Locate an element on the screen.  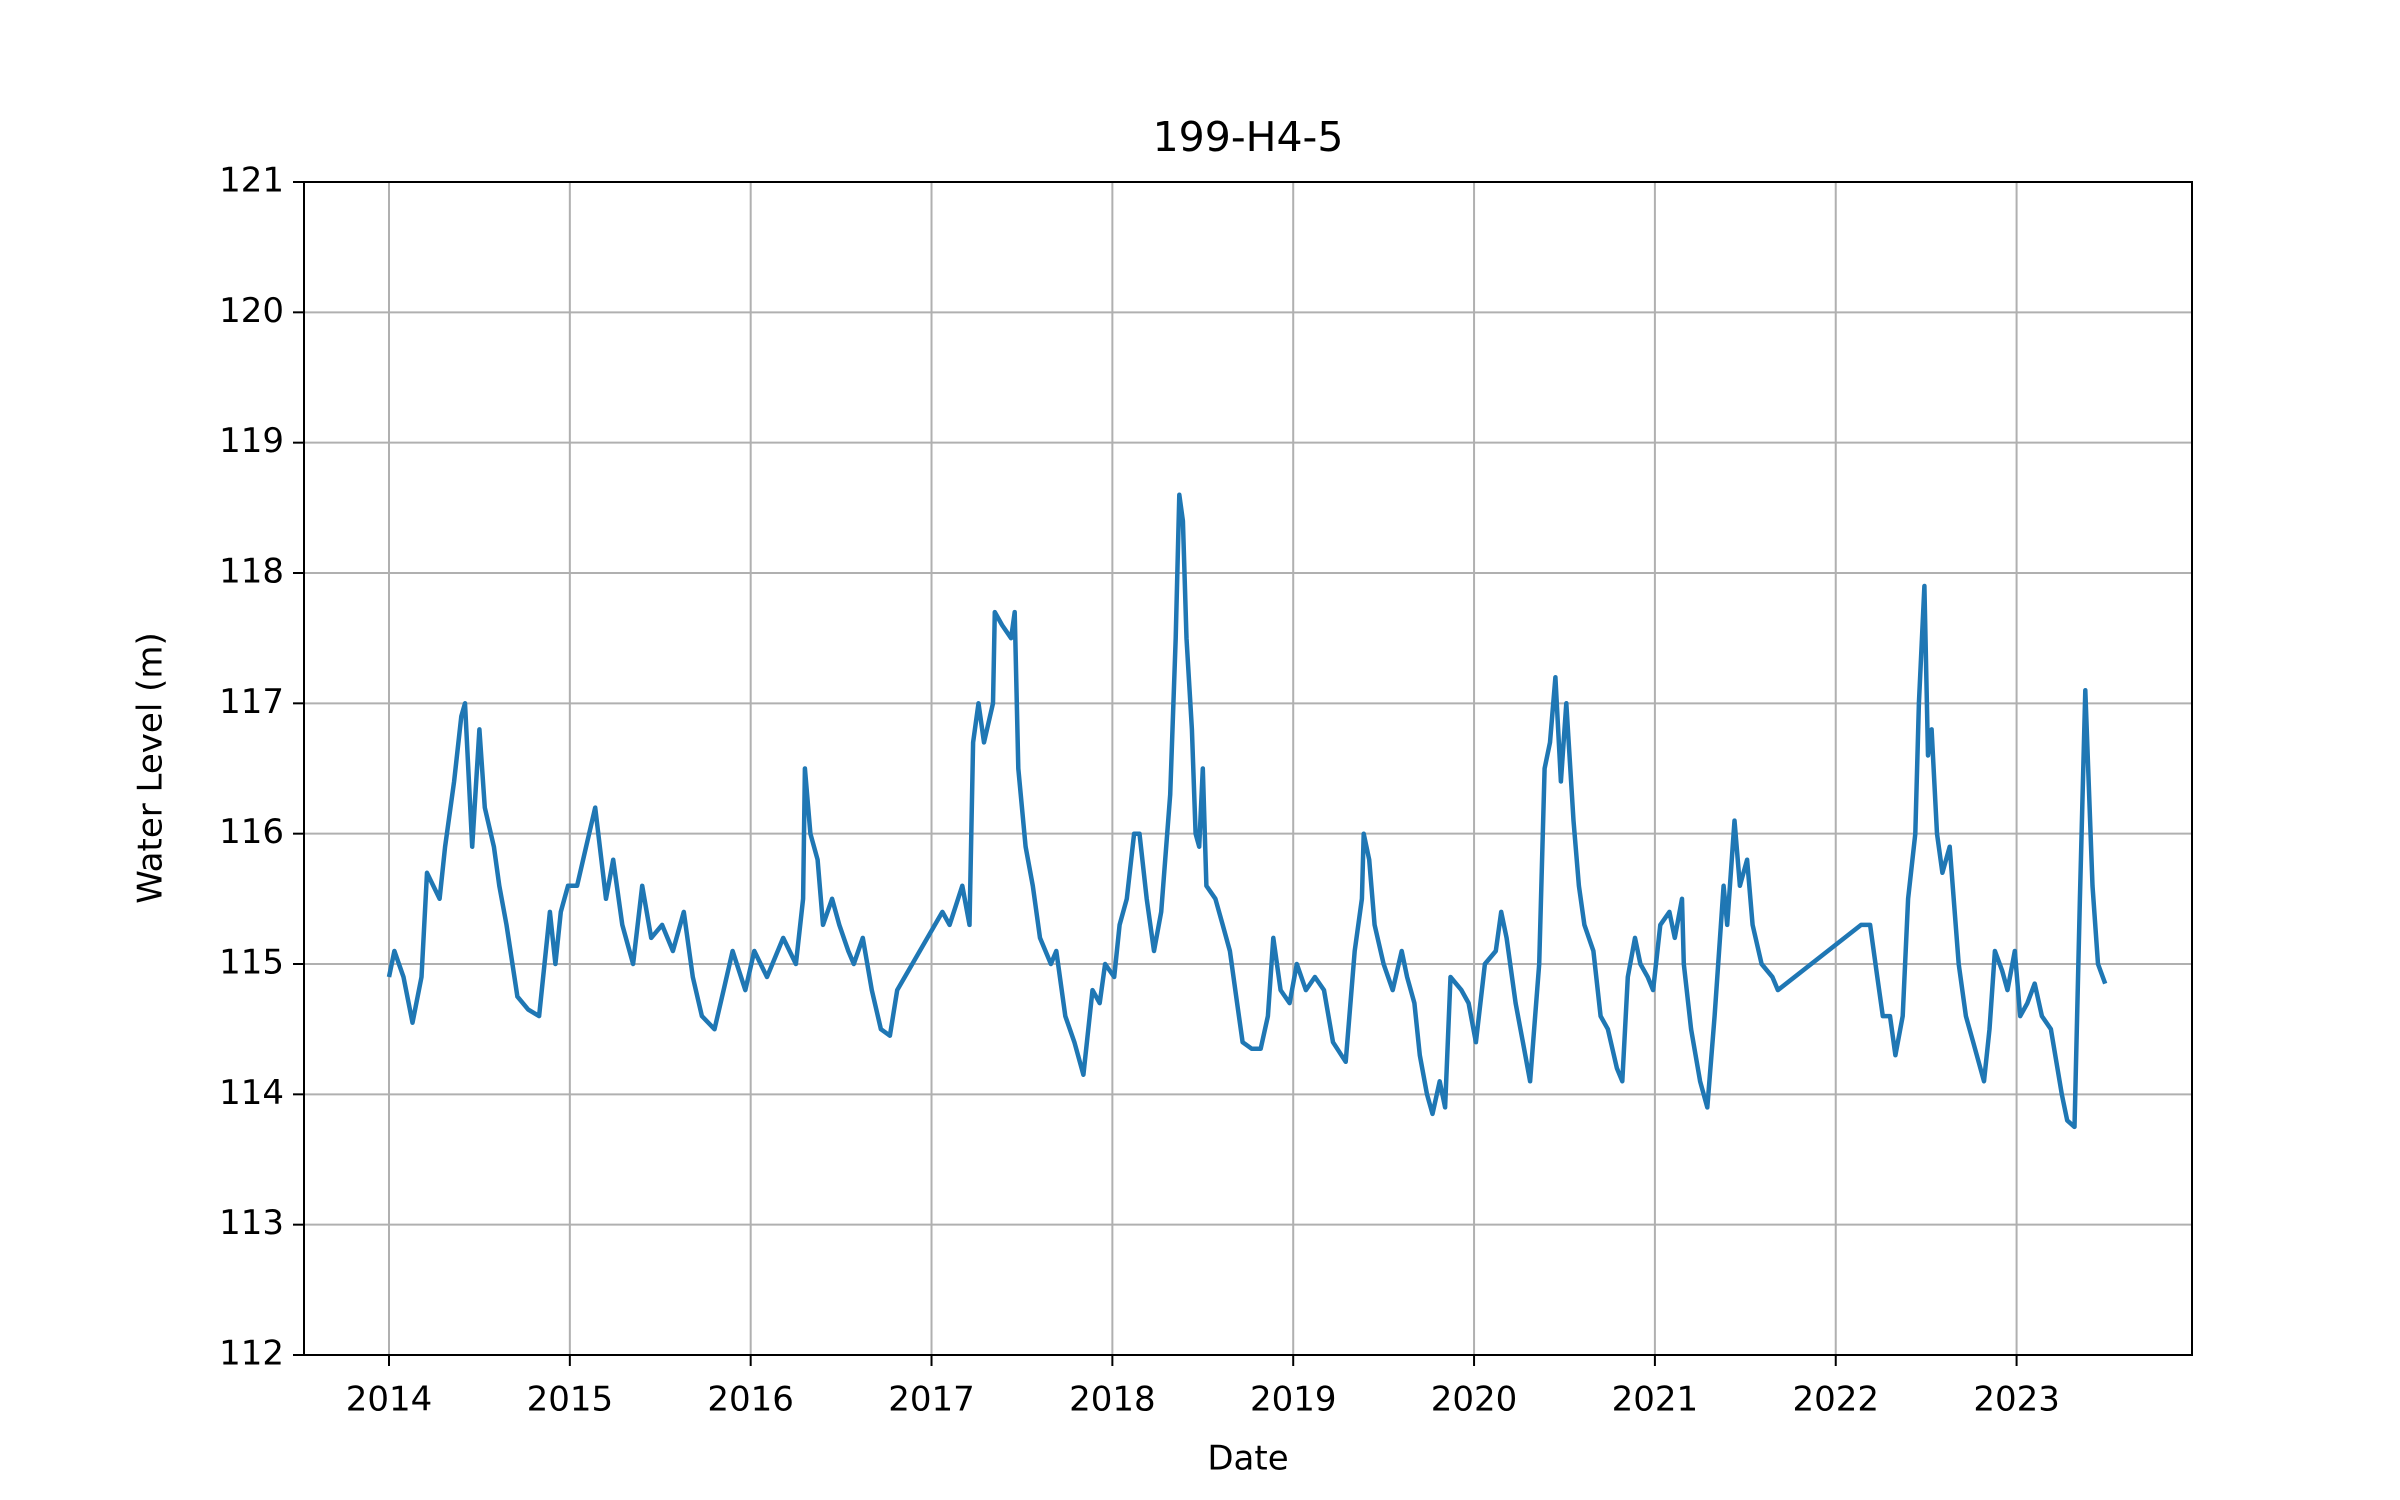
y-tick-label: 116 is located at coordinates (251, 832).